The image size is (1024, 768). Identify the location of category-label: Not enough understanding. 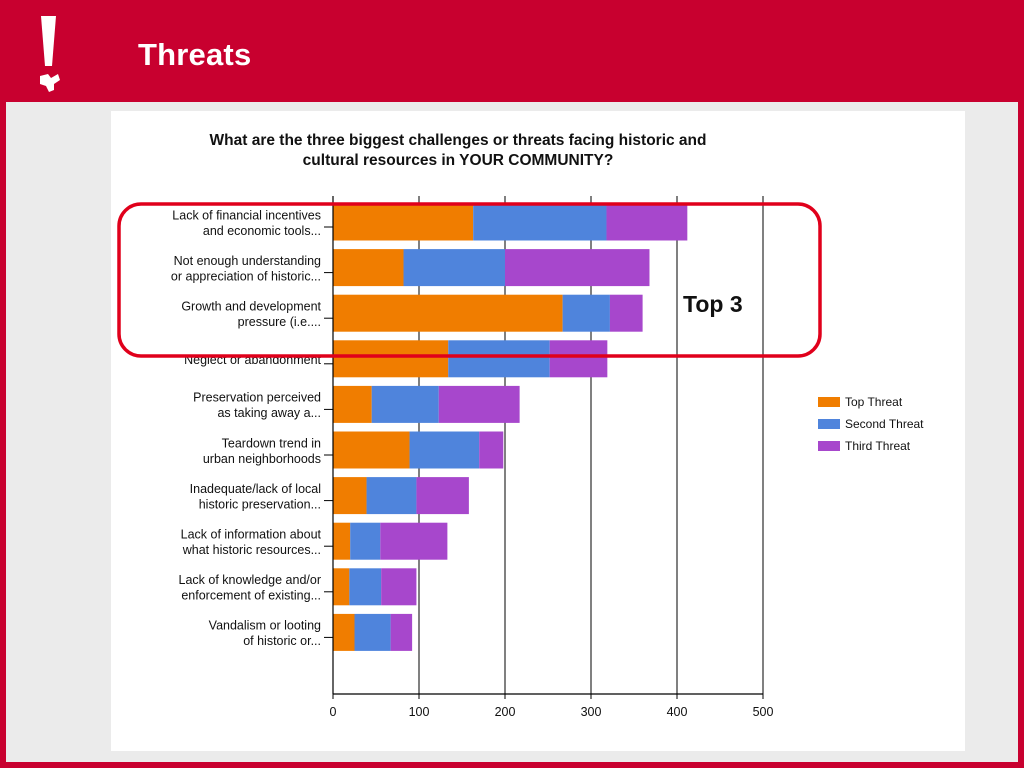
(247, 261).